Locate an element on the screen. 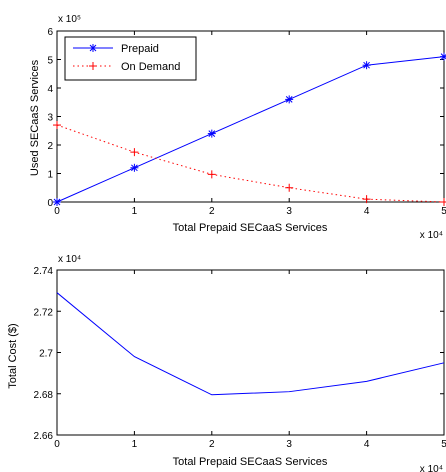 This screenshot has width=446, height=472. y-tick-label: 2.66 is located at coordinates (44, 436).